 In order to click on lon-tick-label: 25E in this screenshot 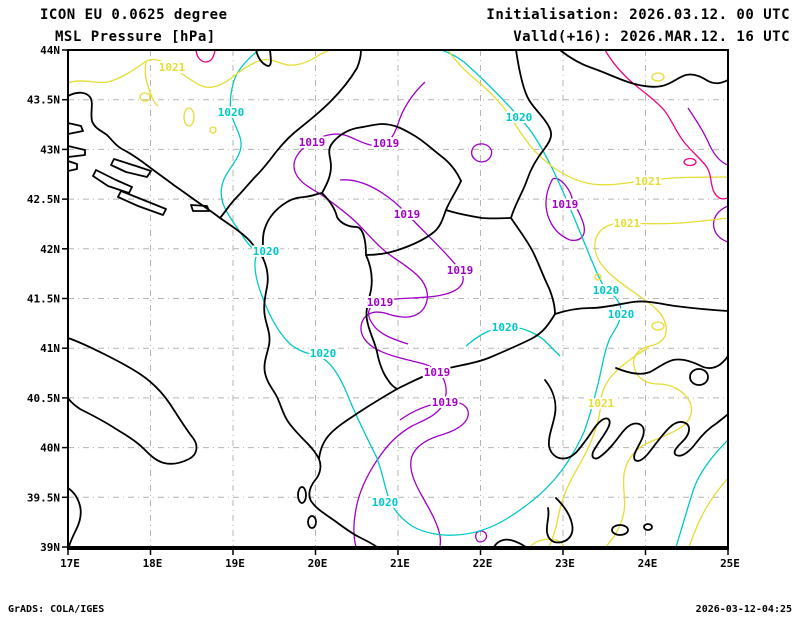, I will do `click(730, 563)`.